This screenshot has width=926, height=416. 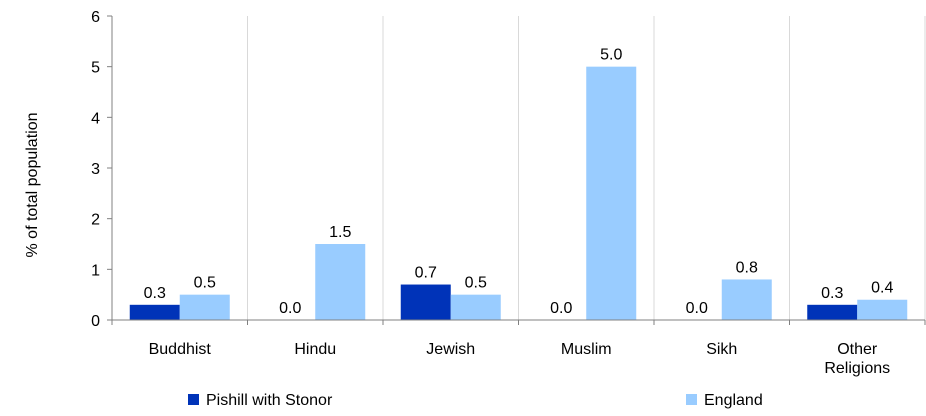 What do you see at coordinates (180, 349) in the screenshot?
I see `x-tick-label: Buddhist` at bounding box center [180, 349].